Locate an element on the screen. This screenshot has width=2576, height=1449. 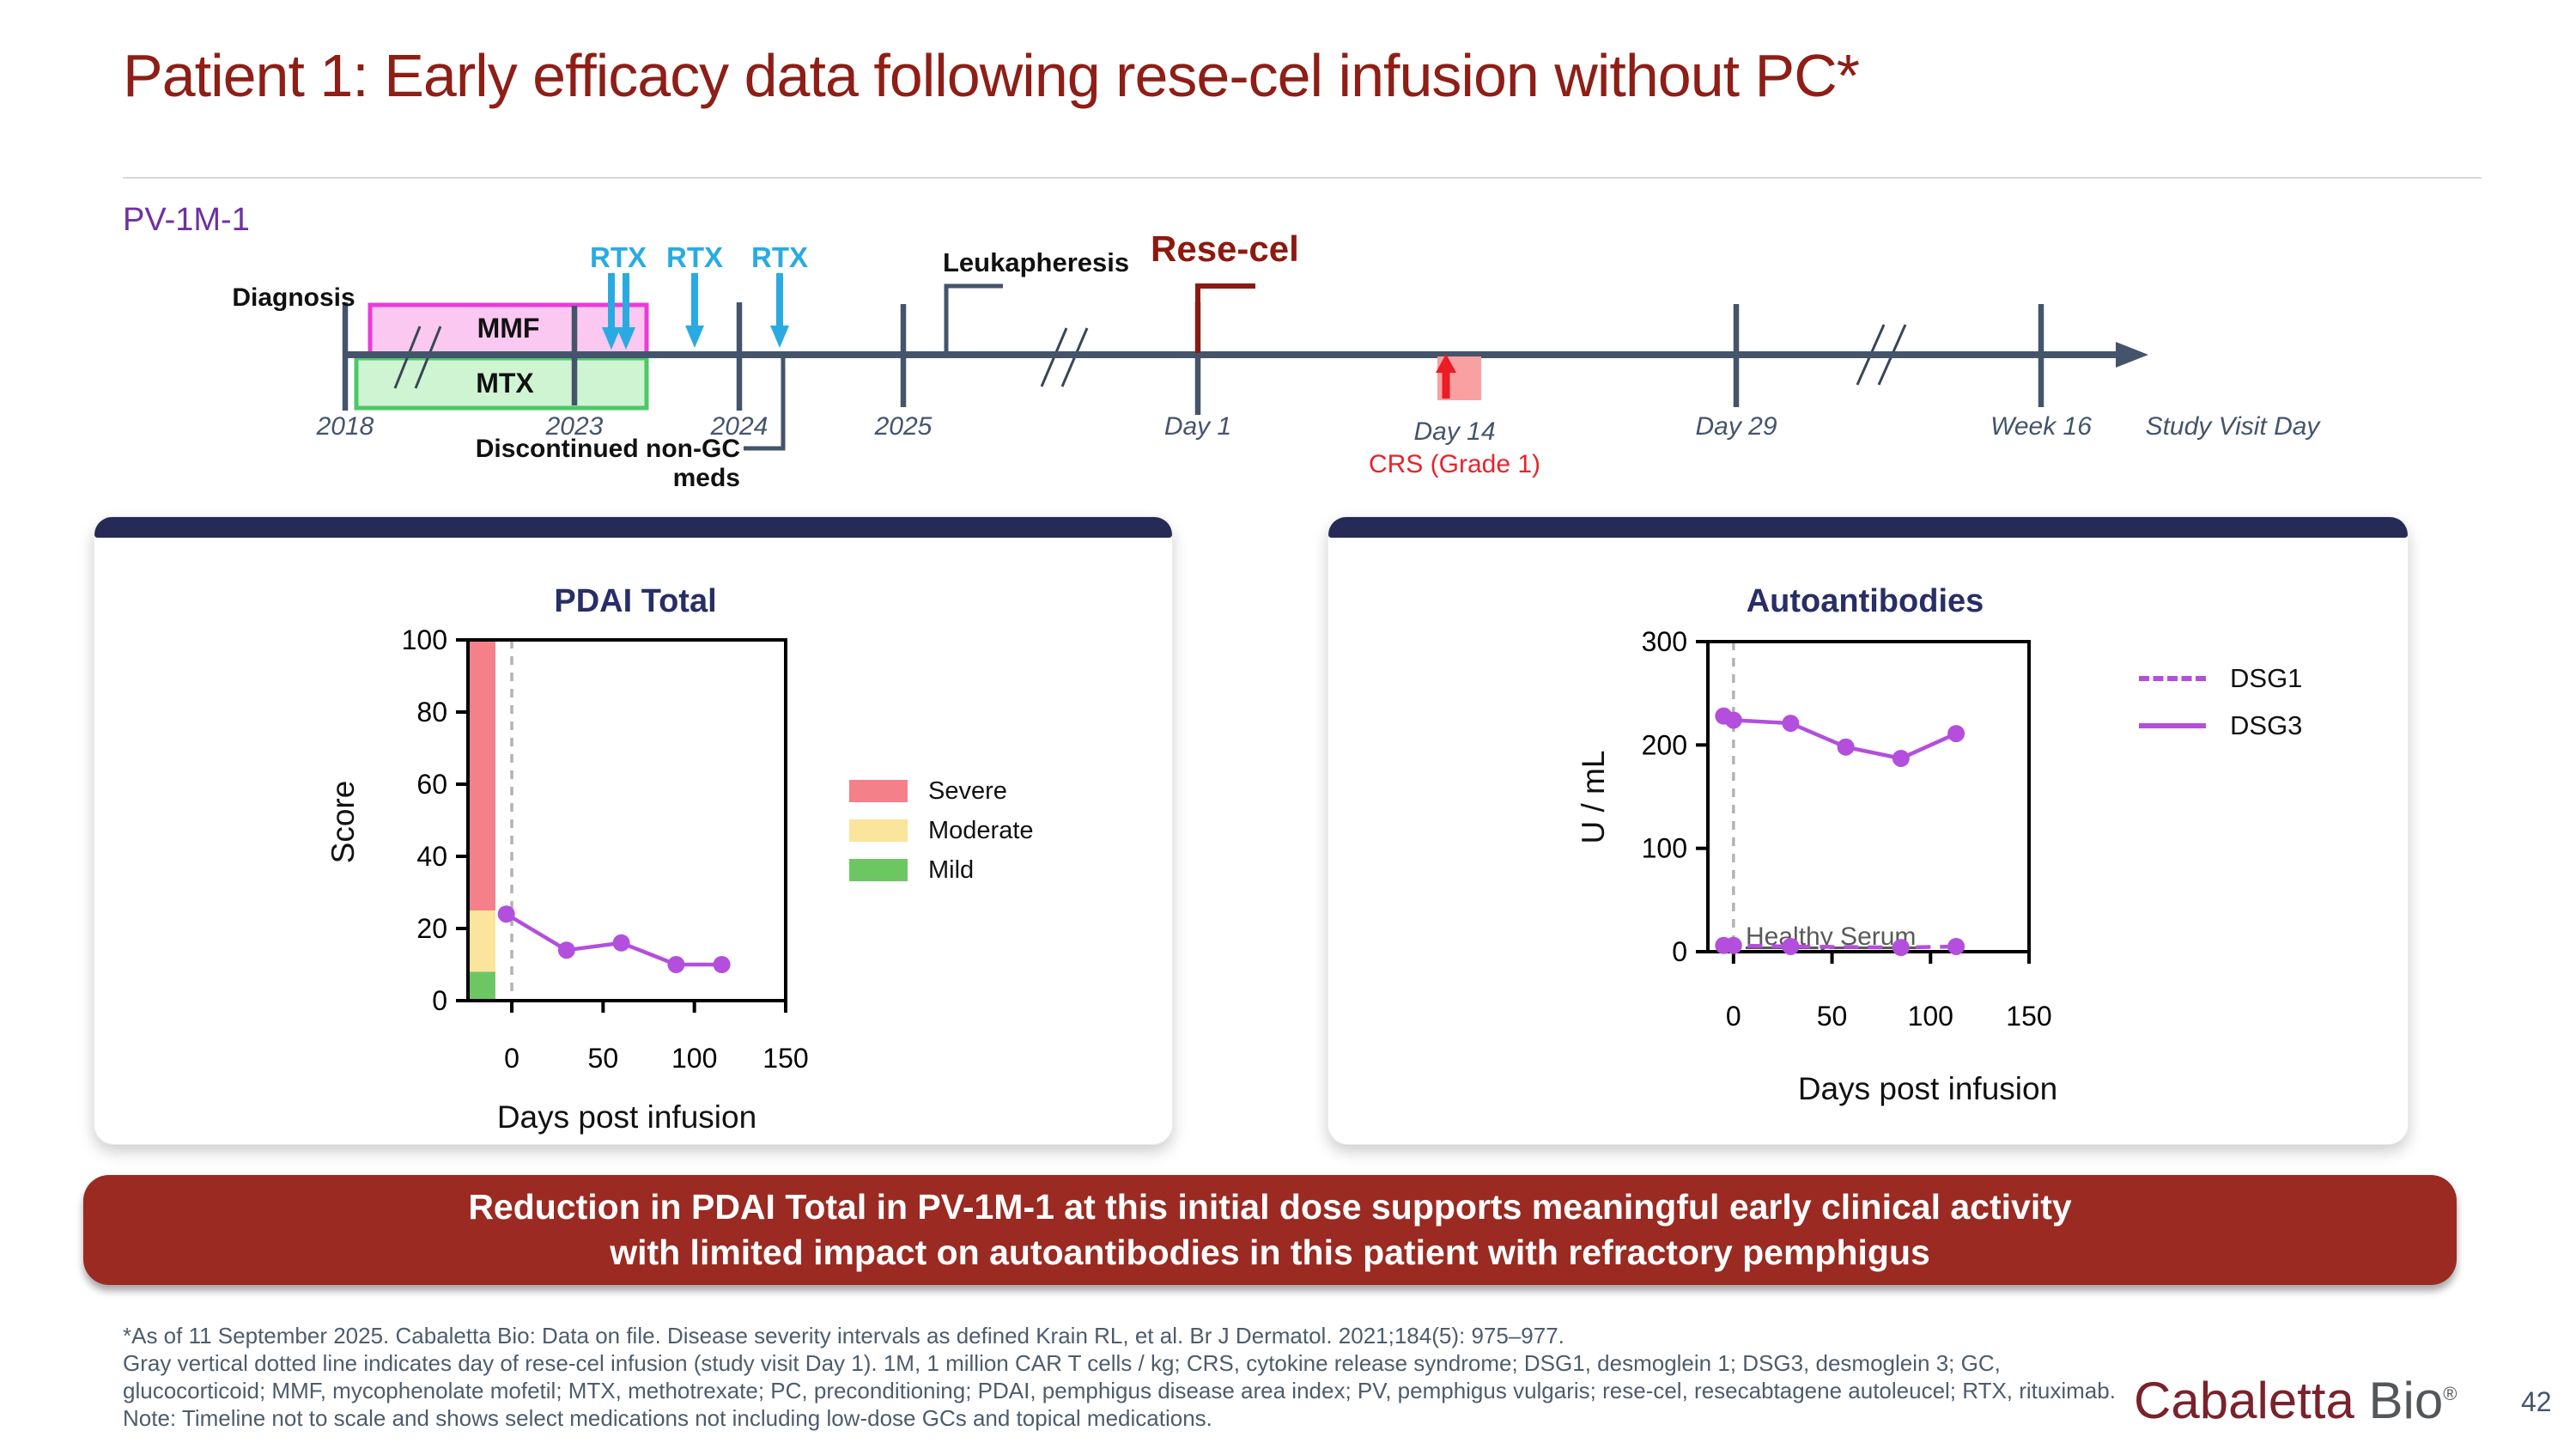
timeline-break-marks is located at coordinates (1150, 356).